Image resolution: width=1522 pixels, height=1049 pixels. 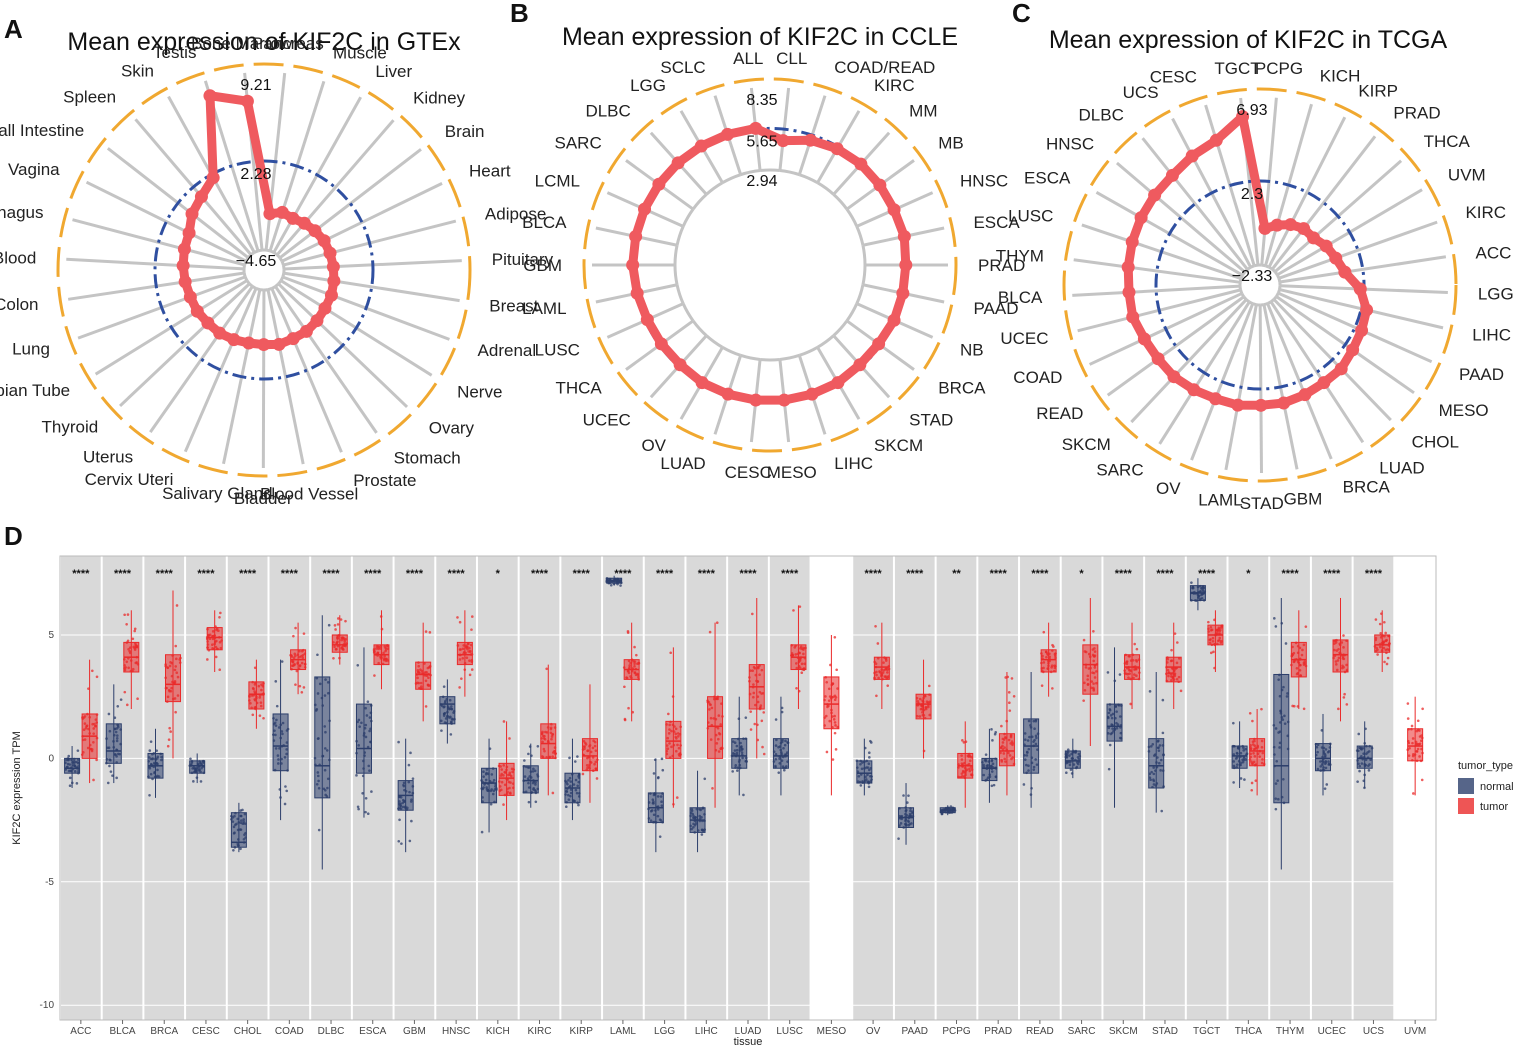 I want to click on panel-letter: B, so click(x=519, y=14).